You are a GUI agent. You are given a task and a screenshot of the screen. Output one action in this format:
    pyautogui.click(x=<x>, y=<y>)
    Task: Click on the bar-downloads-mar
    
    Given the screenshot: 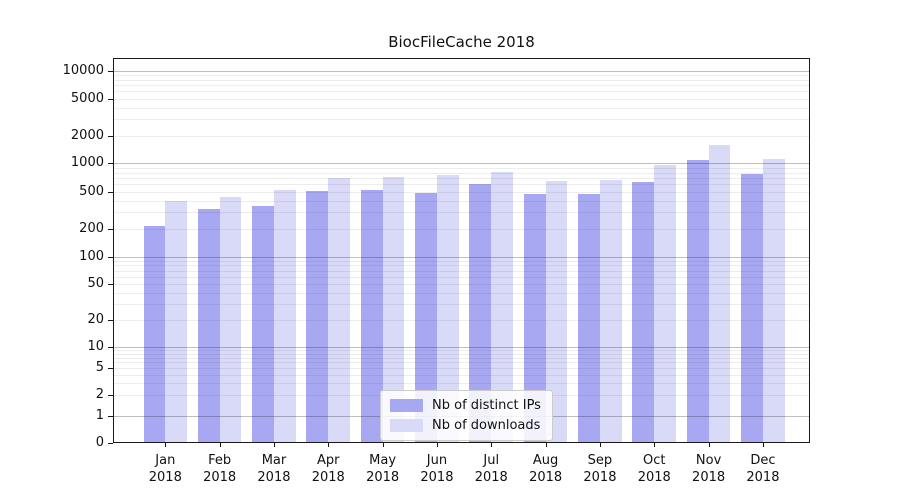 What is the action you would take?
    pyautogui.click(x=284, y=316)
    